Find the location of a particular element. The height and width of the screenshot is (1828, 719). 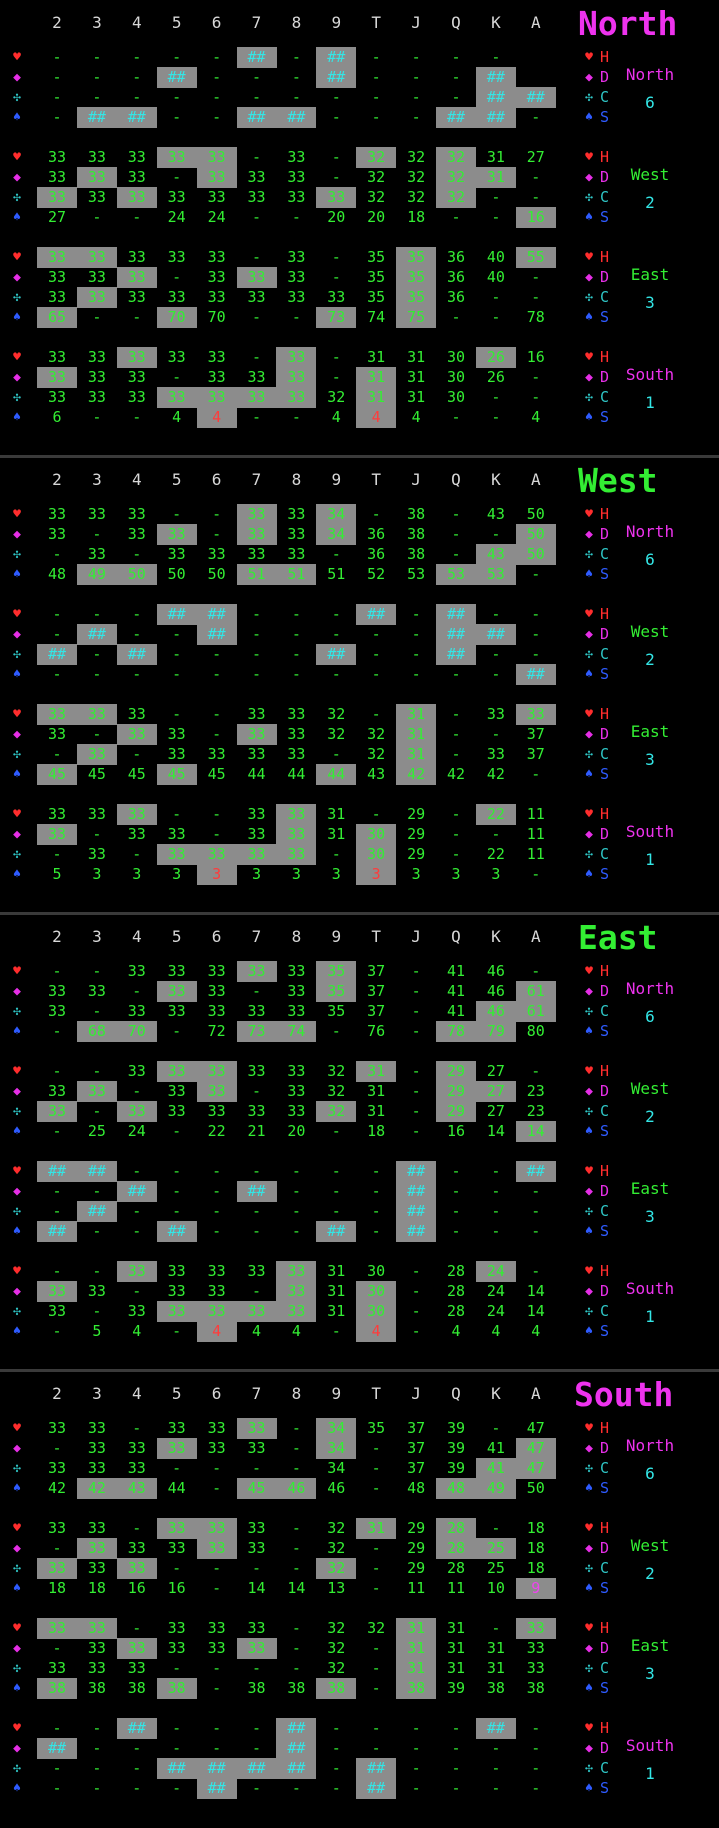

panel-title: North is located at coordinates (628, 23).